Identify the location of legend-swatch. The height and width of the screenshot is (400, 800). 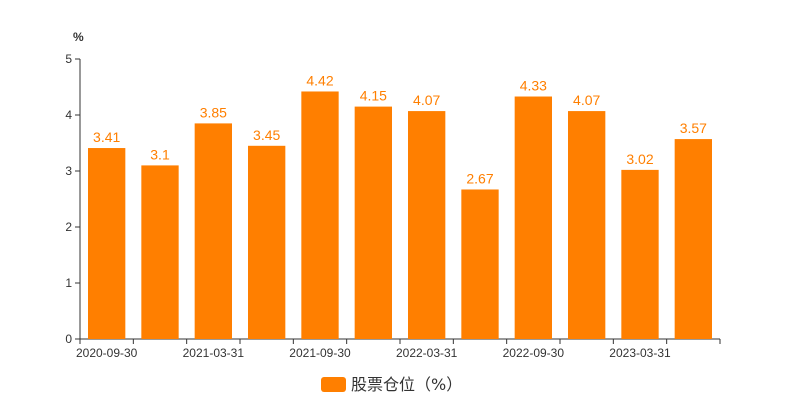
(333, 384).